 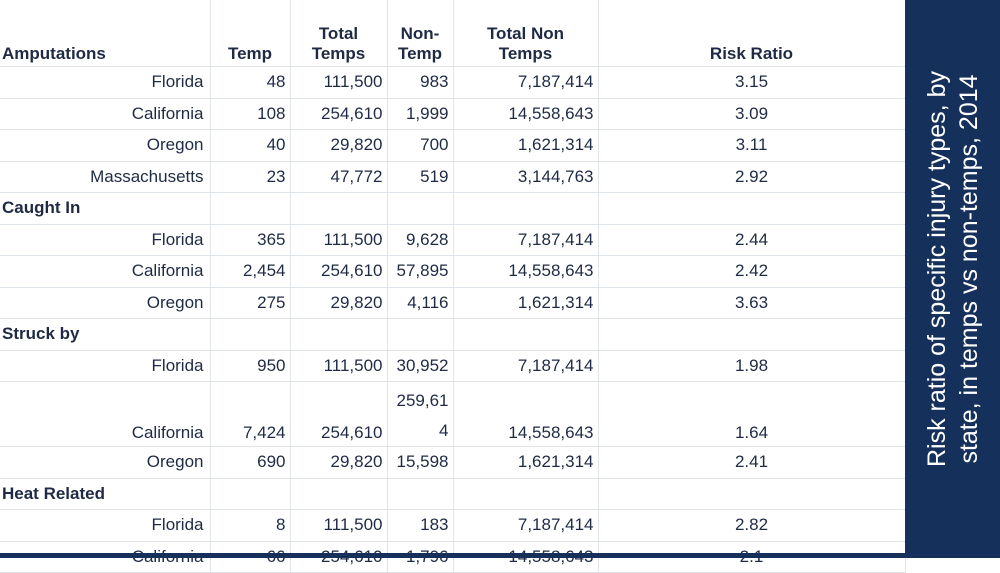 I want to click on temp-cell: 275, so click(x=250, y=303).